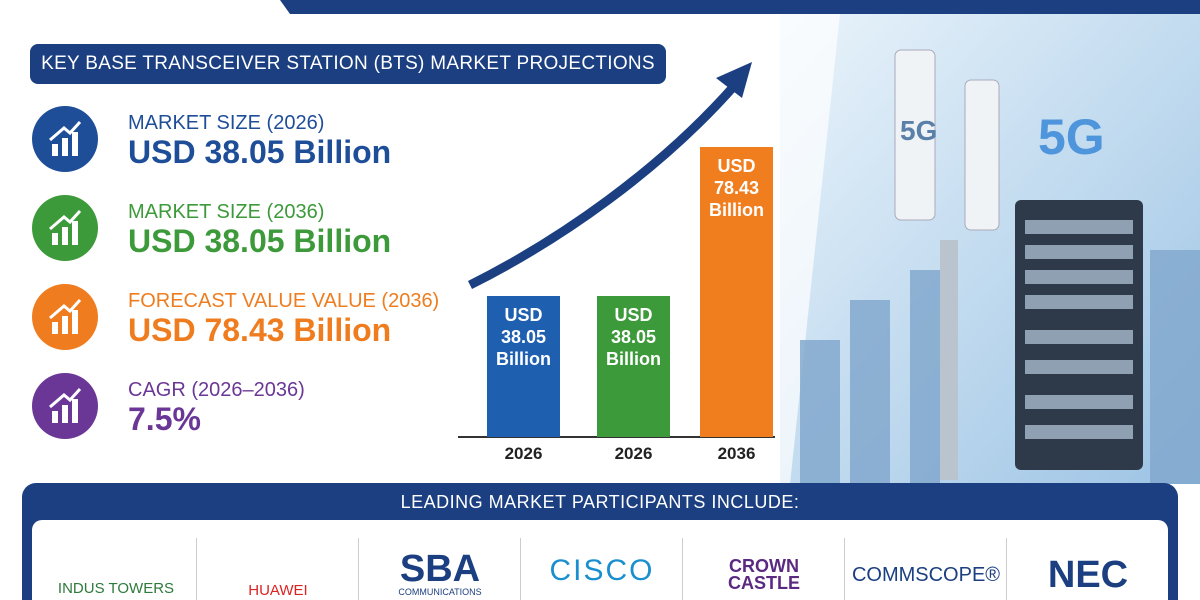  What do you see at coordinates (764, 583) in the screenshot?
I see `logo-sub: CASTLE` at bounding box center [764, 583].